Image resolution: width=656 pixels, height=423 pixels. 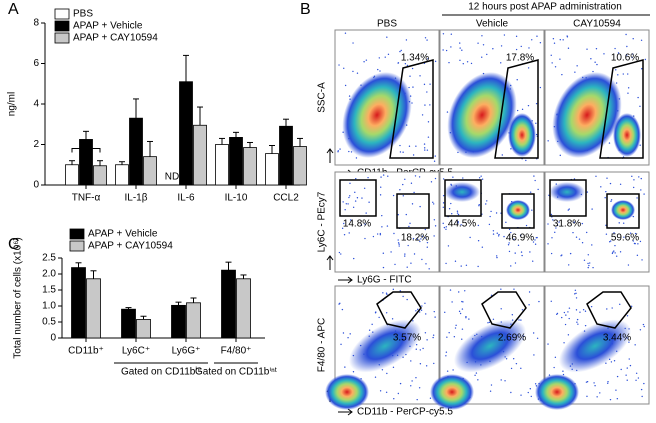 What do you see at coordinates (36, 23) in the screenshot?
I see `y-tick-label: 8` at bounding box center [36, 23].